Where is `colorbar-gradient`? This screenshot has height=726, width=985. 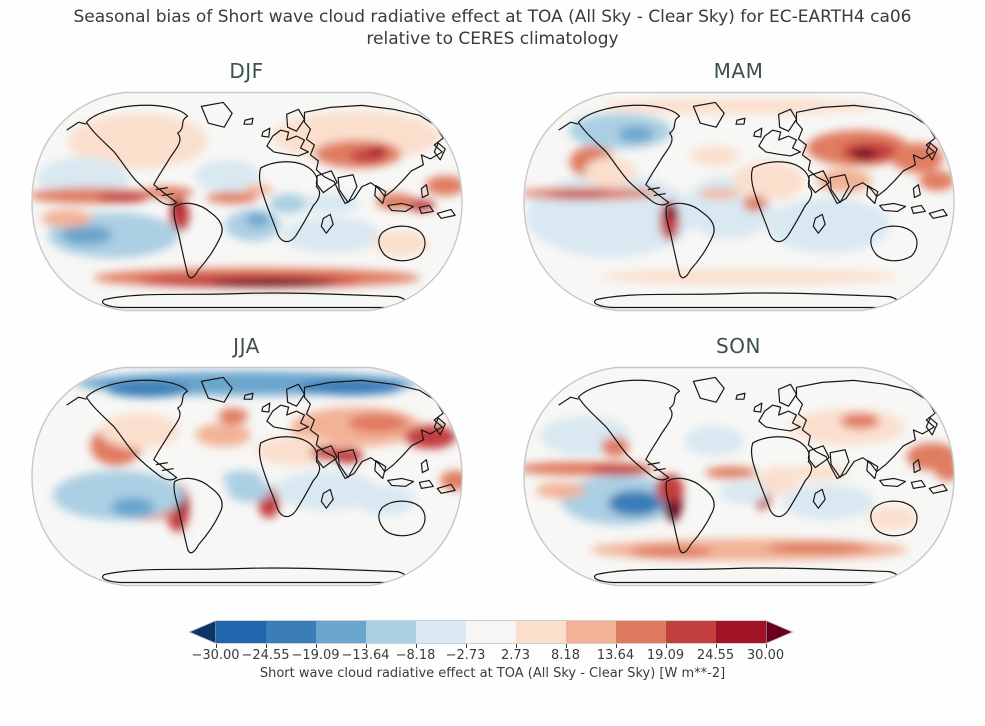 colorbar-gradient is located at coordinates (490, 632).